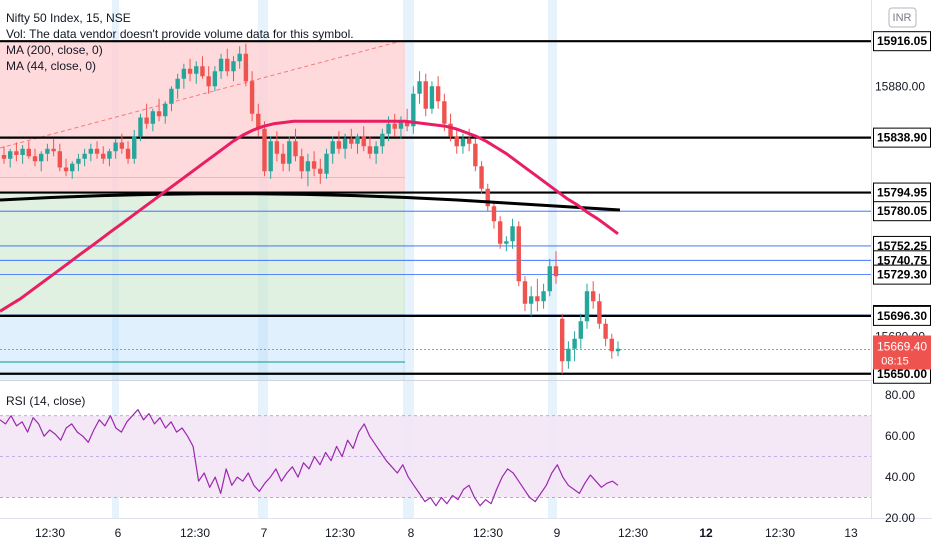  What do you see at coordinates (902, 193) in the screenshot?
I see `level-tag-label: 15794.95` at bounding box center [902, 193].